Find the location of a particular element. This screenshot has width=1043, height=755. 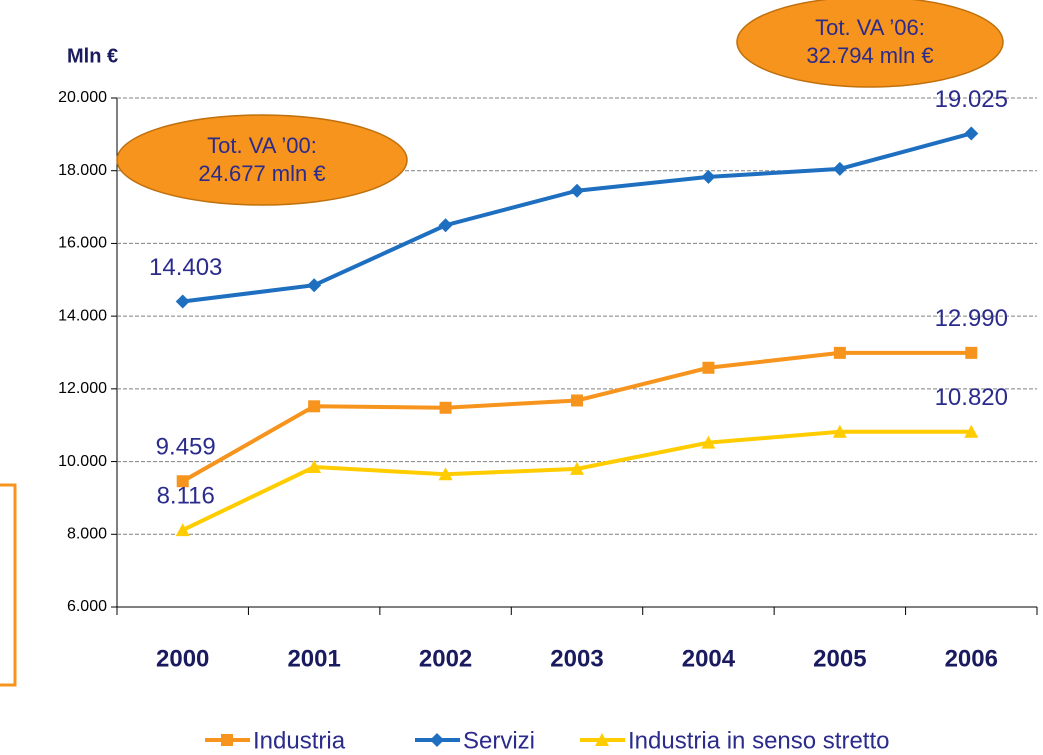

x-tick-label: 2001 is located at coordinates (313, 658).